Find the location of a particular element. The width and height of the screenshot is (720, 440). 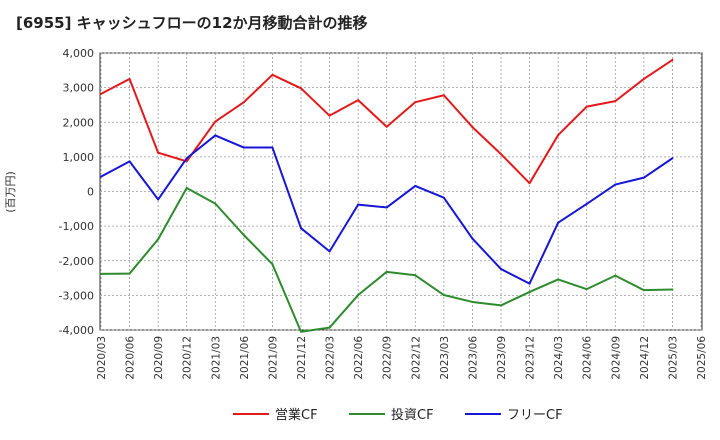

y-tick-label: 4,000 is located at coordinates (79, 53).